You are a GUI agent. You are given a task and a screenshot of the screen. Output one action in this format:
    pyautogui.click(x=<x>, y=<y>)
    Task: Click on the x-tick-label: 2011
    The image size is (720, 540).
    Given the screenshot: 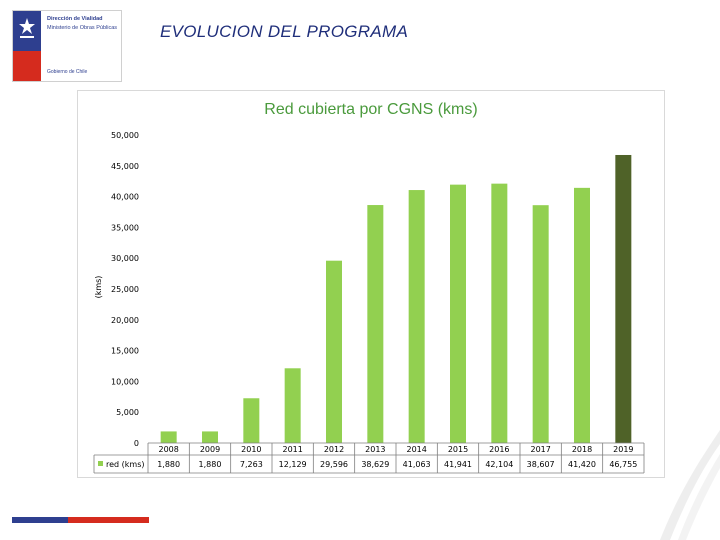 What is the action you would take?
    pyautogui.click(x=292, y=449)
    